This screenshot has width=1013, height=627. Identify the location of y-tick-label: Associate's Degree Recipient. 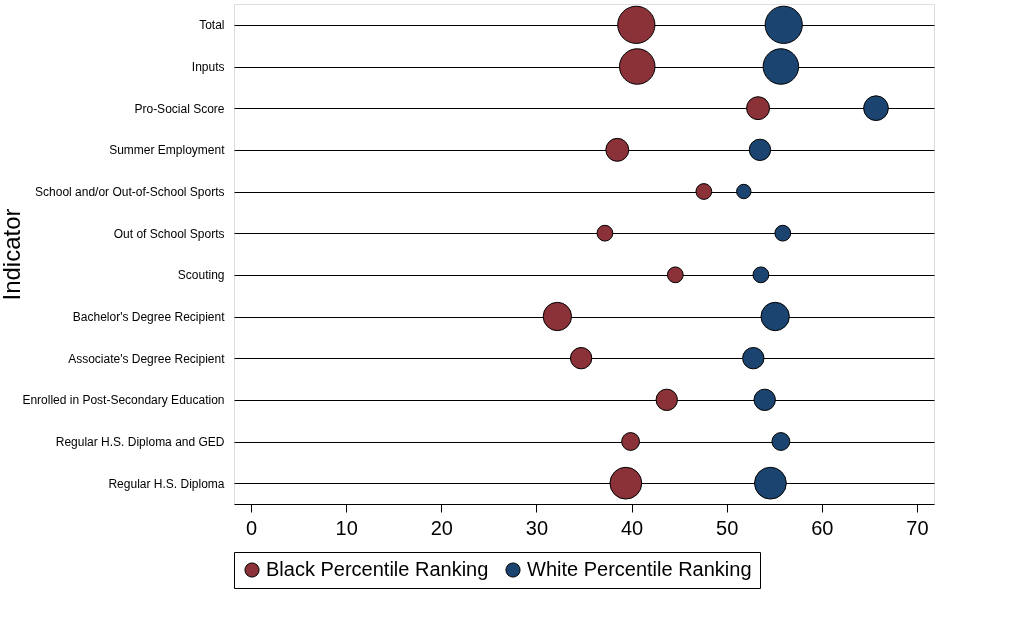
(147, 358).